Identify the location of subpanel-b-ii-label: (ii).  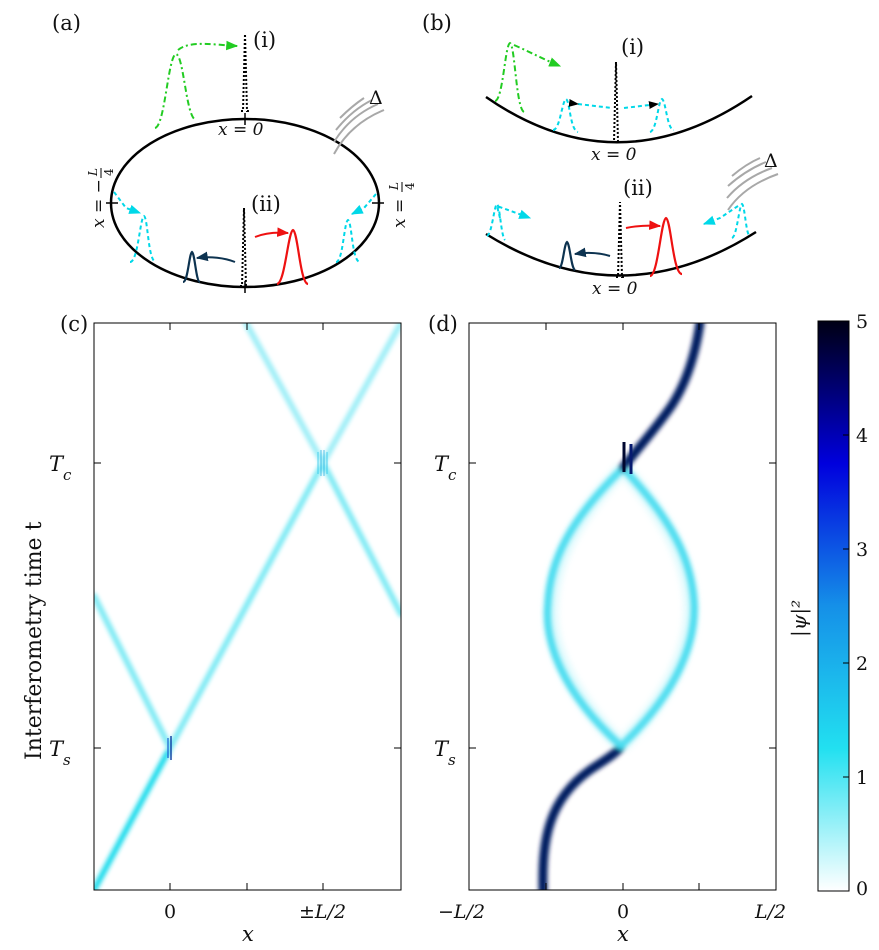
(638, 188).